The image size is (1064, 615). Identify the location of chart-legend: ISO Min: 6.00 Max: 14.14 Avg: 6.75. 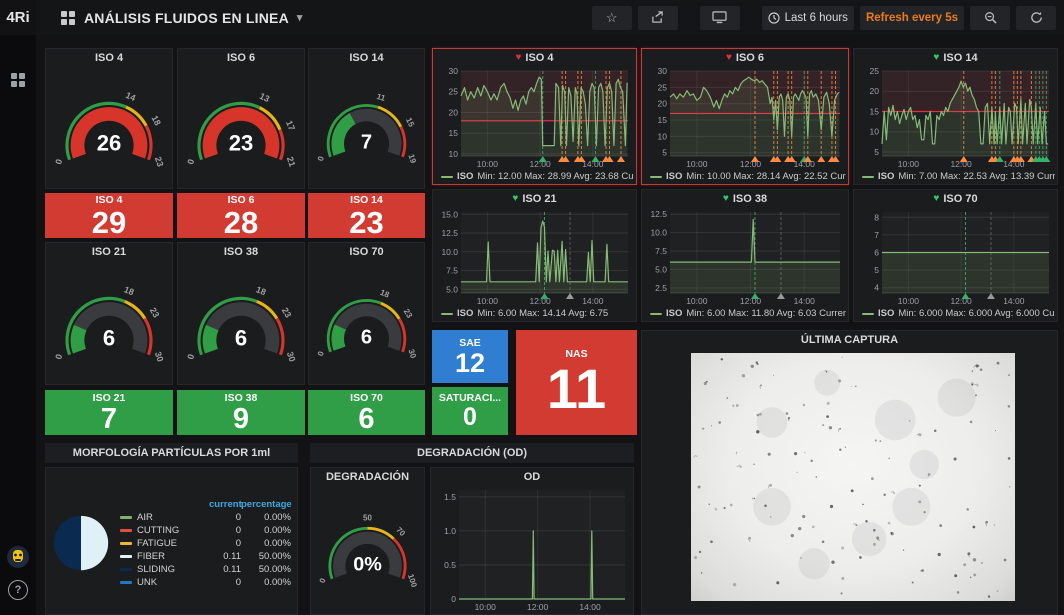
(537, 313).